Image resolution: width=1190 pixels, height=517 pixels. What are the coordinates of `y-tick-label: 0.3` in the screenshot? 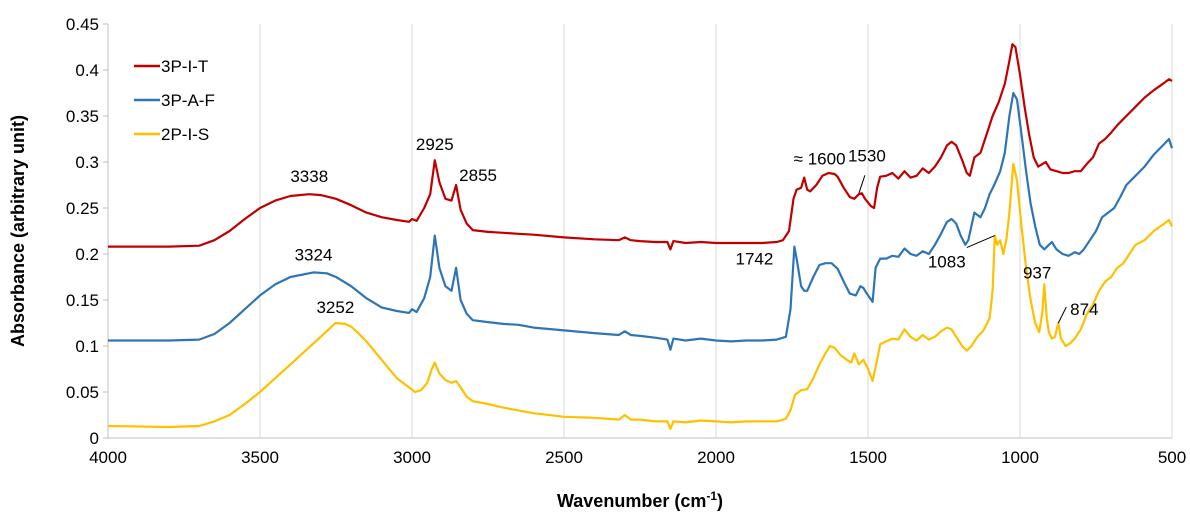 It's located at (87, 162).